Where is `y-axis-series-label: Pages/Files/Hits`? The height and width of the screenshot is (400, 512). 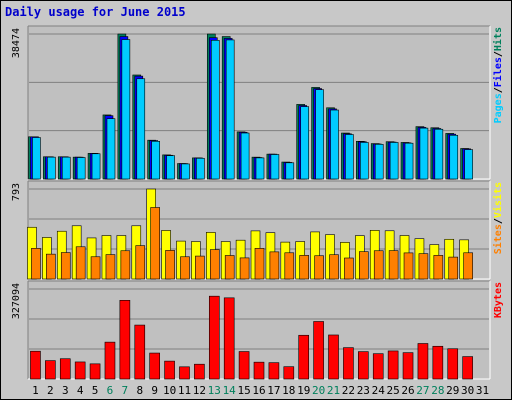 y-axis-series-label: Pages/Files/Hits is located at coordinates (498, 75).